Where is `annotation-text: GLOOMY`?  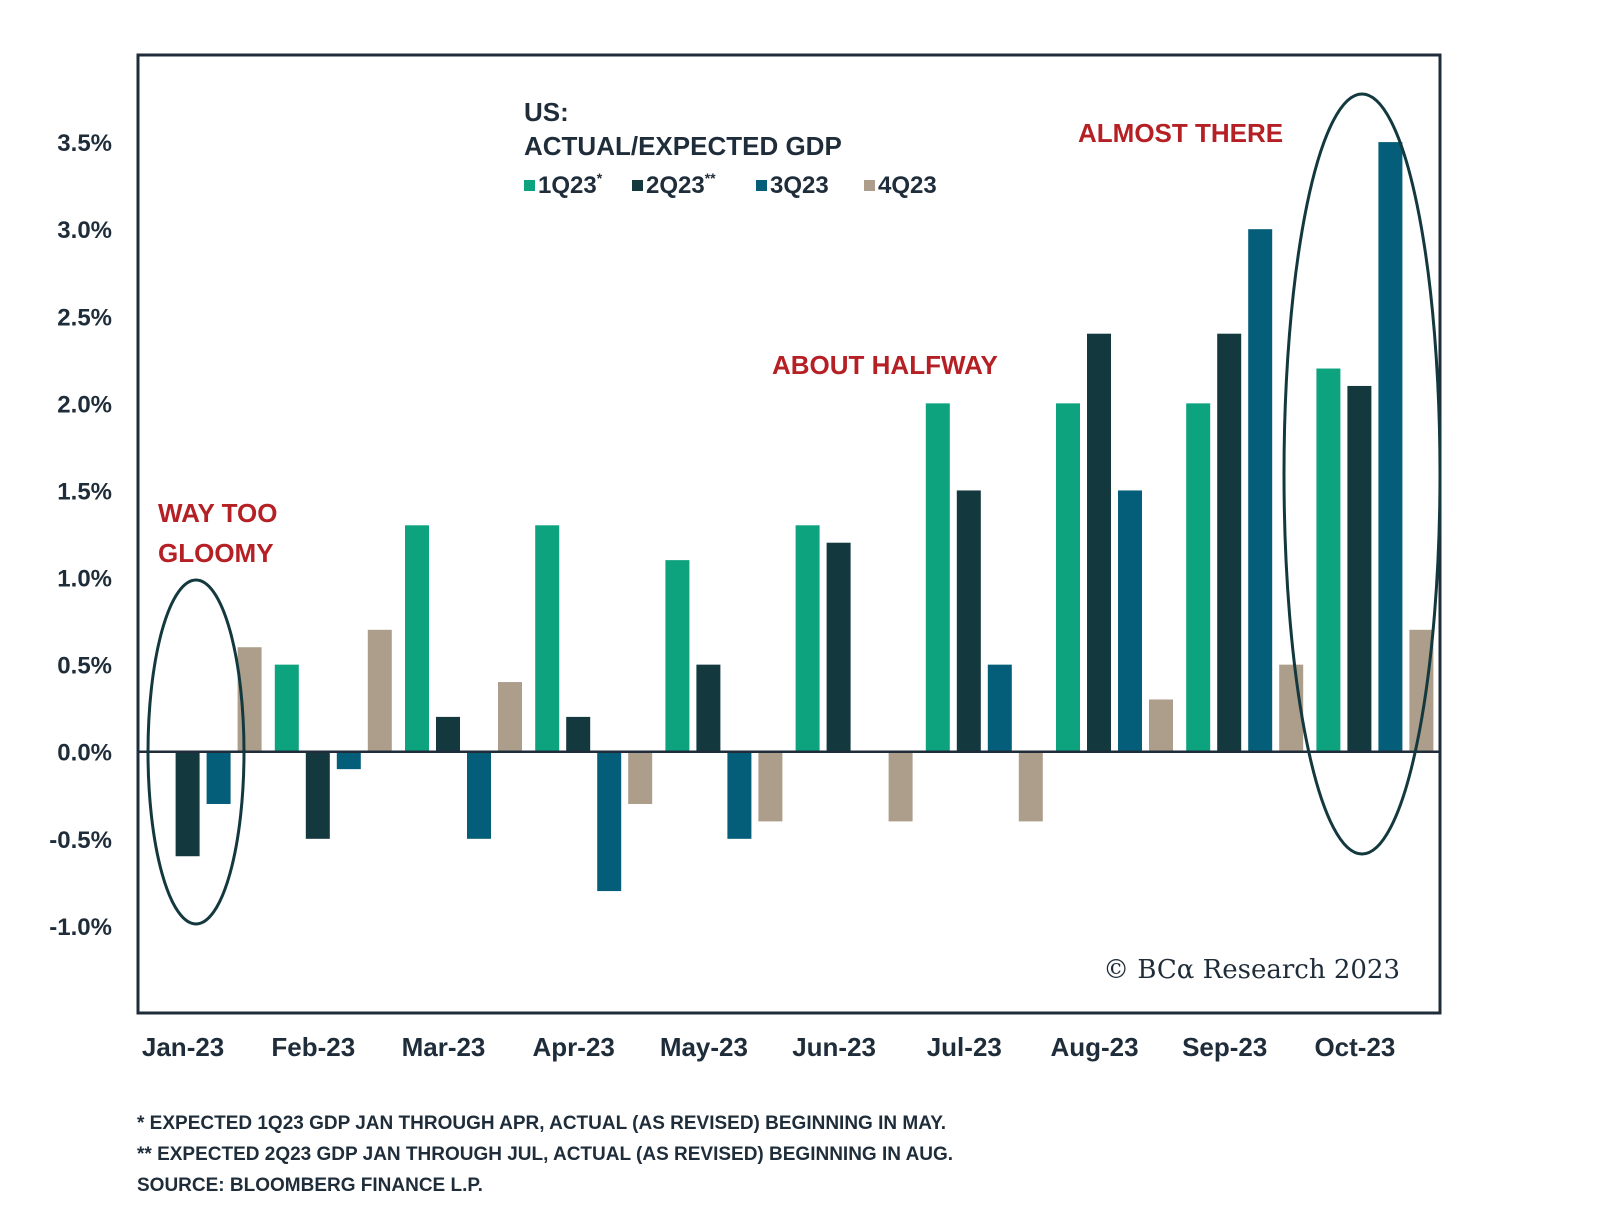 annotation-text: GLOOMY is located at coordinates (216, 553).